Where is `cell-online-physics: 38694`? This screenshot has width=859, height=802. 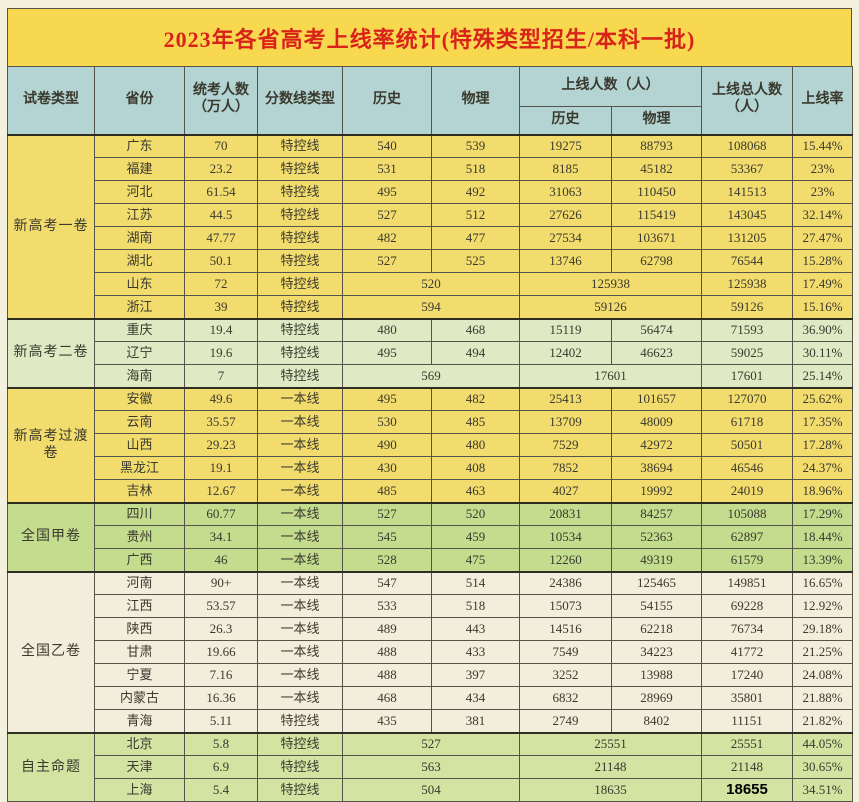 cell-online-physics: 38694 is located at coordinates (656, 468).